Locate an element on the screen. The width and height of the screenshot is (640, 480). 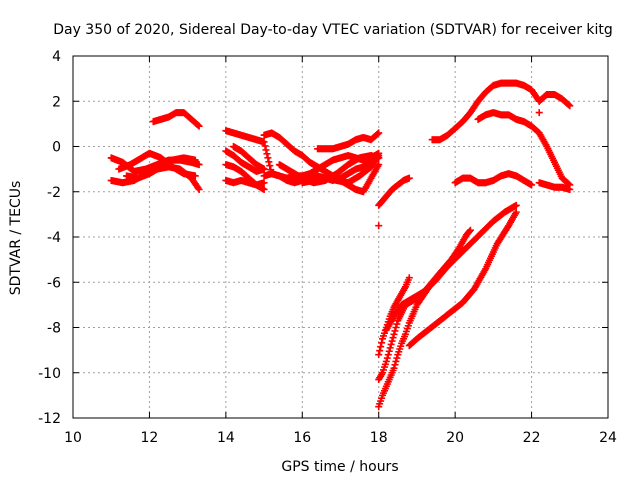
series-b1 is located at coordinates (176, 119).